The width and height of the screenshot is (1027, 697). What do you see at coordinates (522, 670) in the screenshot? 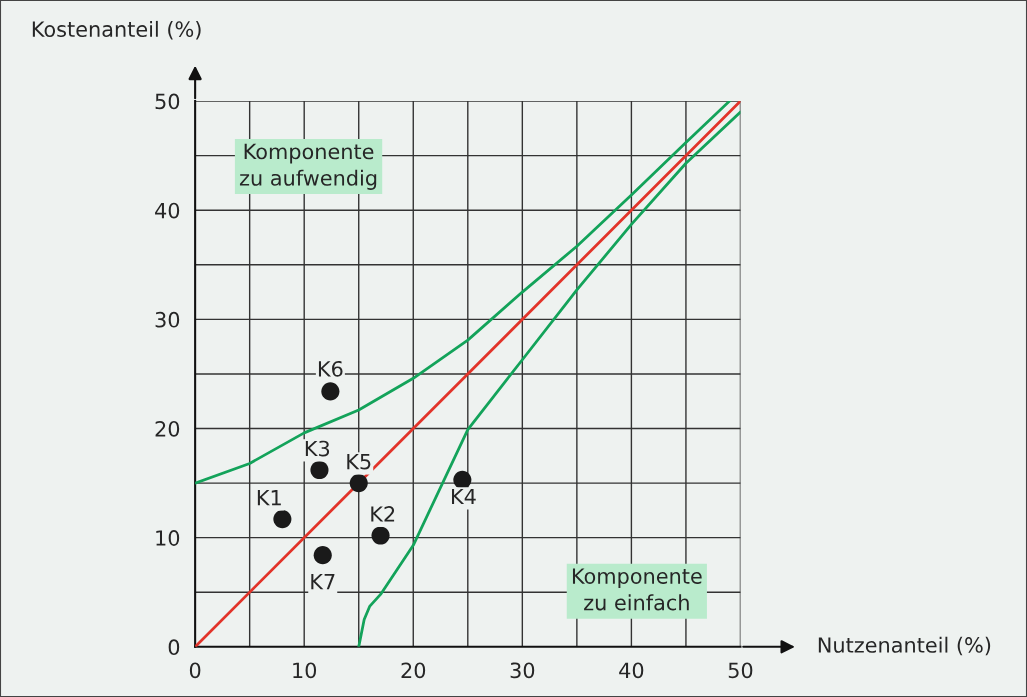
I see `x-tick-label: 30` at bounding box center [522, 670].